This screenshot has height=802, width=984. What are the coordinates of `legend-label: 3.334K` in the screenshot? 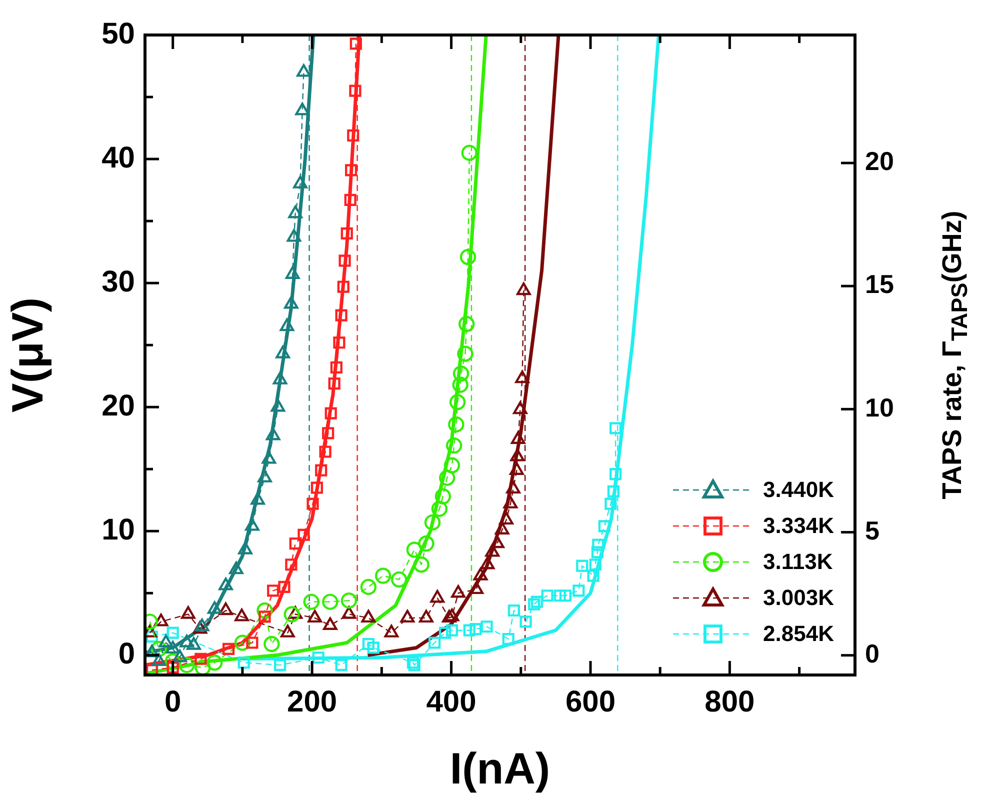 It's located at (798, 526).